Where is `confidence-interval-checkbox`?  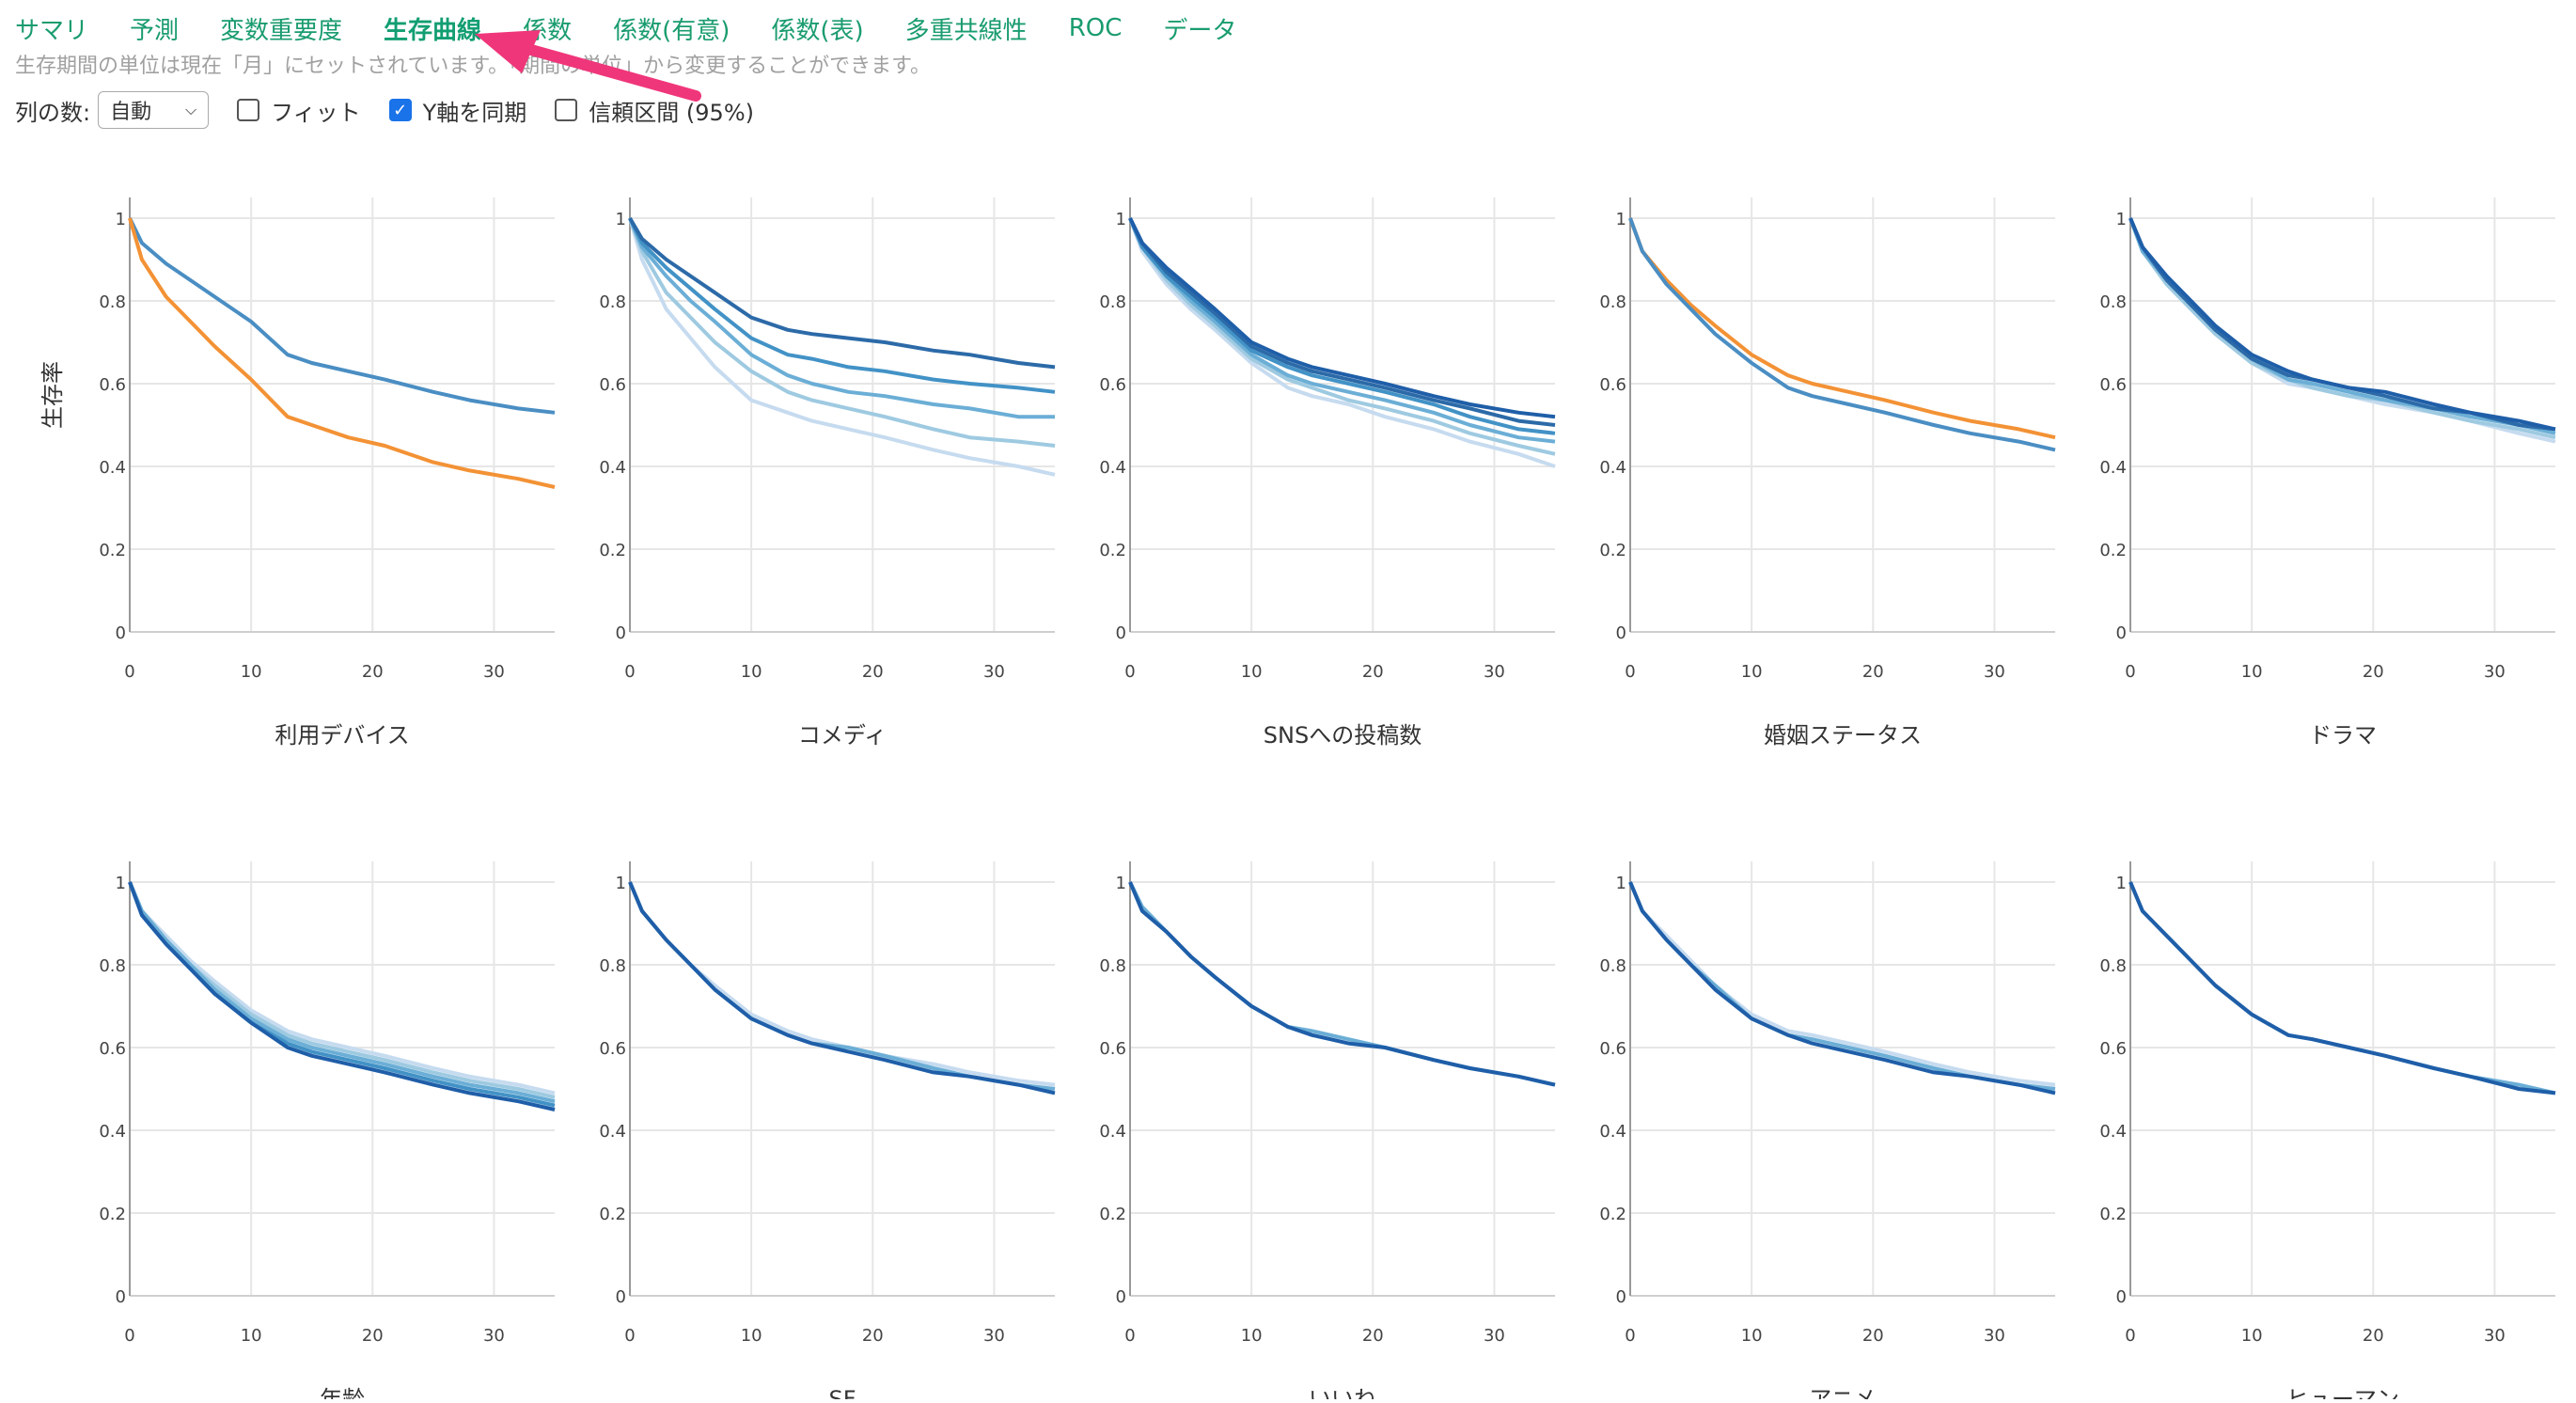 confidence-interval-checkbox is located at coordinates (567, 110).